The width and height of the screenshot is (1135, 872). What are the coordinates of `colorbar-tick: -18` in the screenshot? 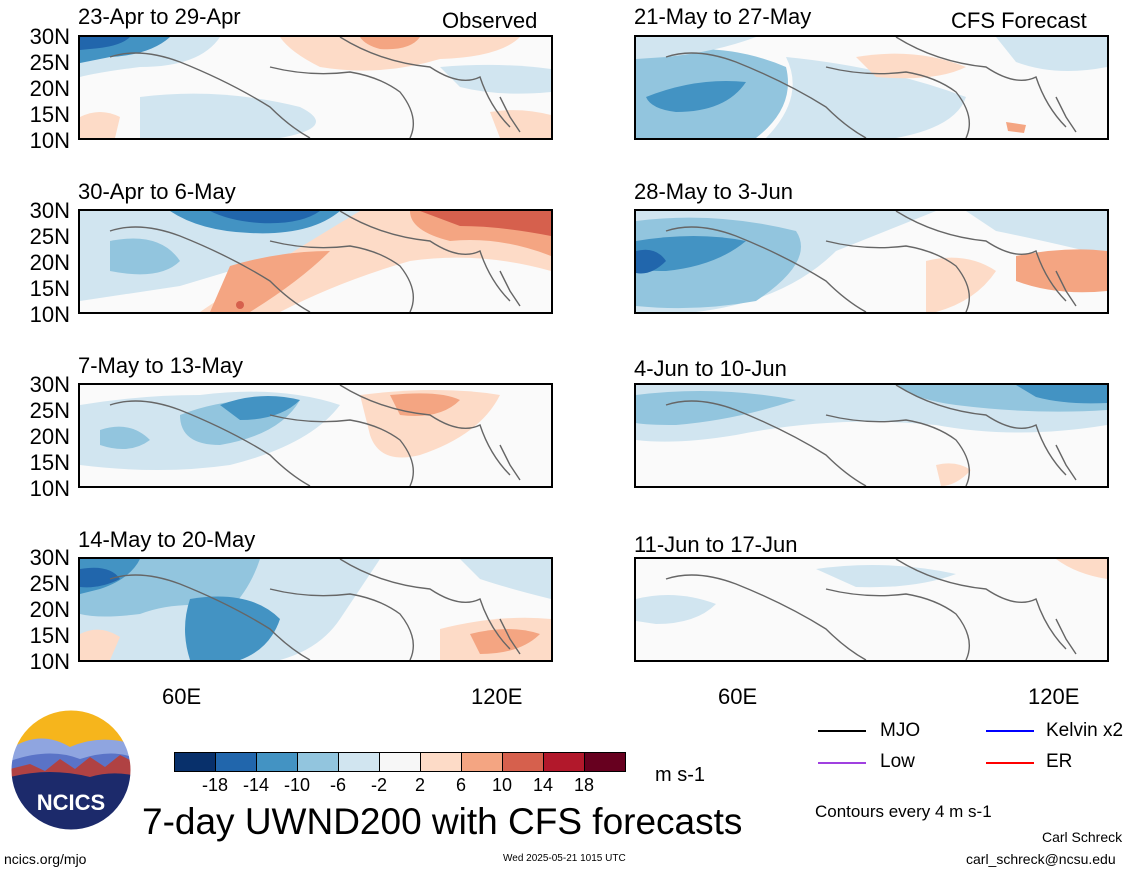 It's located at (214, 785).